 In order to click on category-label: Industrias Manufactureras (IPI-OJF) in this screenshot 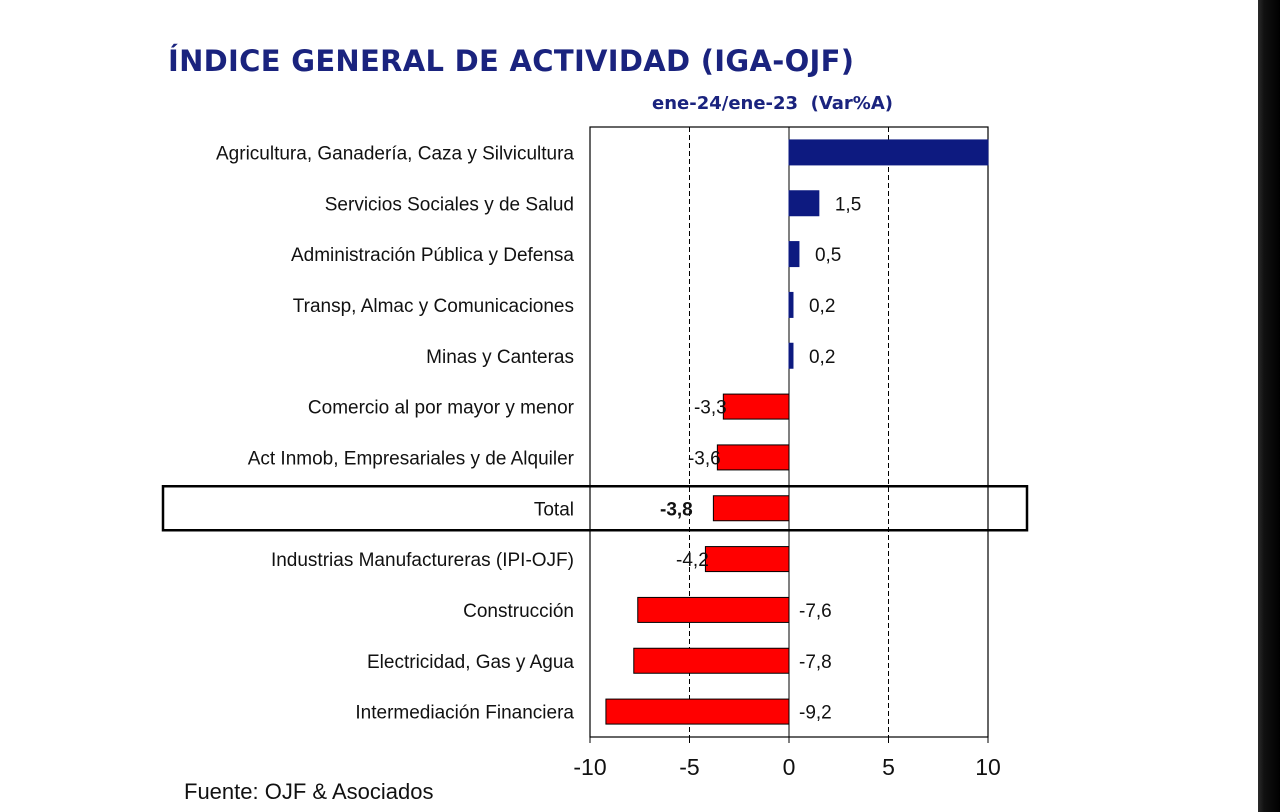, I will do `click(422, 560)`.